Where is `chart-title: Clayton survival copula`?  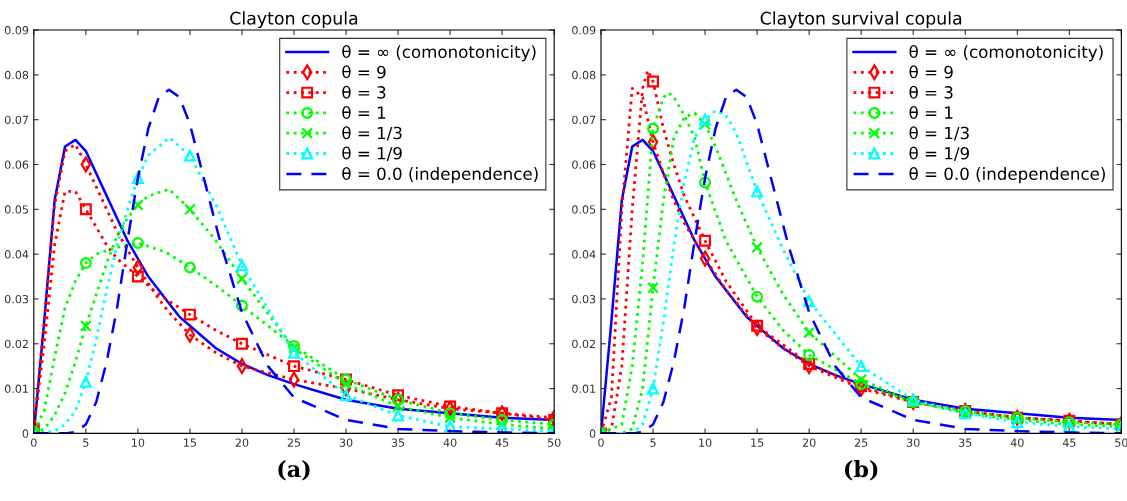
chart-title: Clayton survival copula is located at coordinates (861, 20).